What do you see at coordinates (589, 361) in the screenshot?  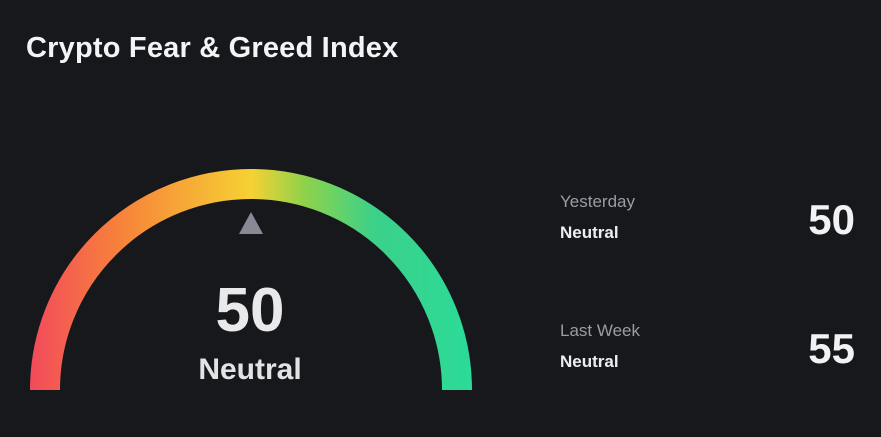 I see `last-week-sentiment: Neutral` at bounding box center [589, 361].